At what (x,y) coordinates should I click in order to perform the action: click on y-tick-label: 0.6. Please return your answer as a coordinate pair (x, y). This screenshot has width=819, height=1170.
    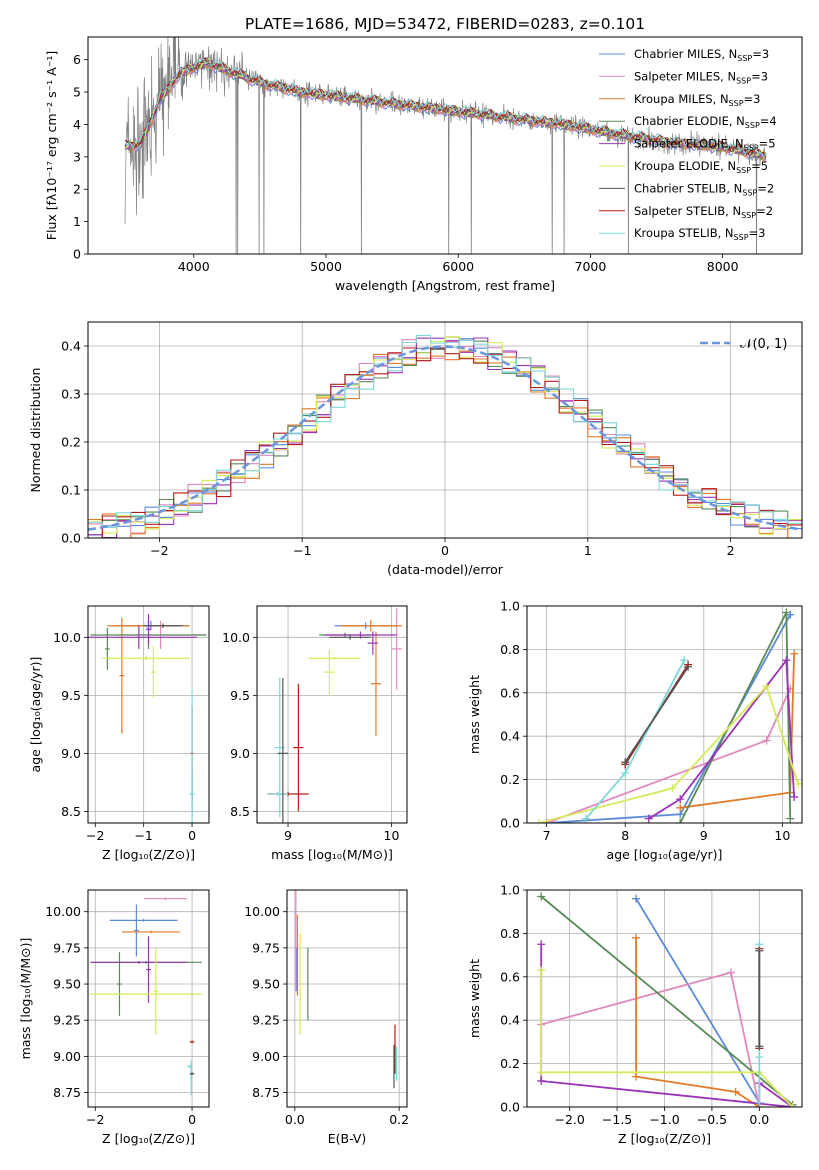
    Looking at the image, I should click on (510, 692).